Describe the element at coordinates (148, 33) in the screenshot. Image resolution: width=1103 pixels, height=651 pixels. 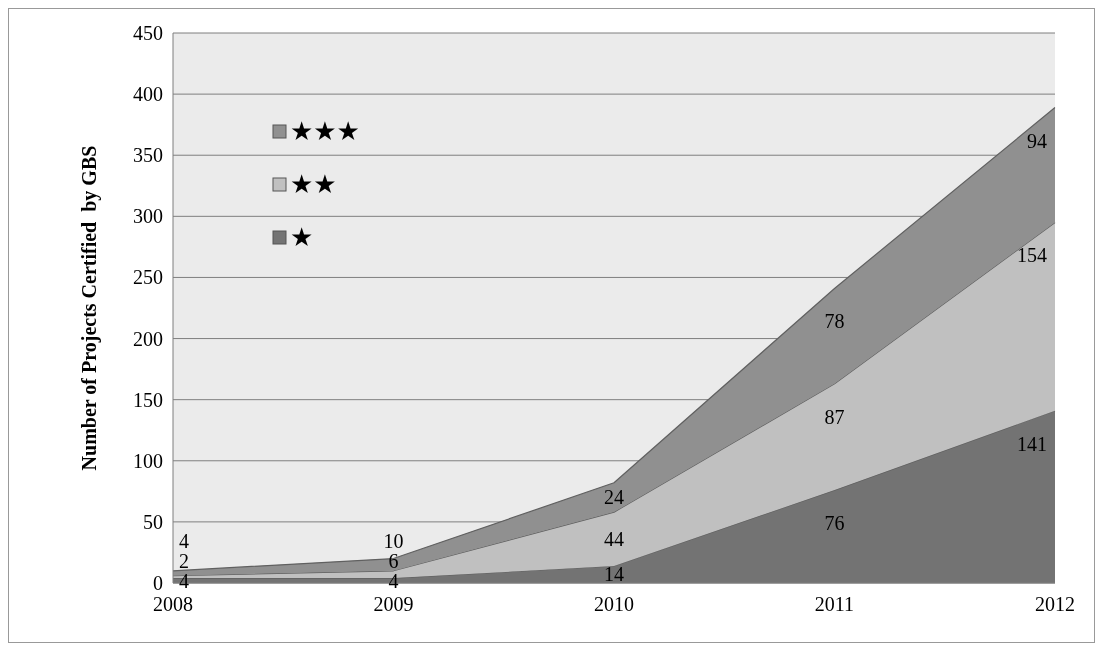
I see `y-tick-label: 450` at that location.